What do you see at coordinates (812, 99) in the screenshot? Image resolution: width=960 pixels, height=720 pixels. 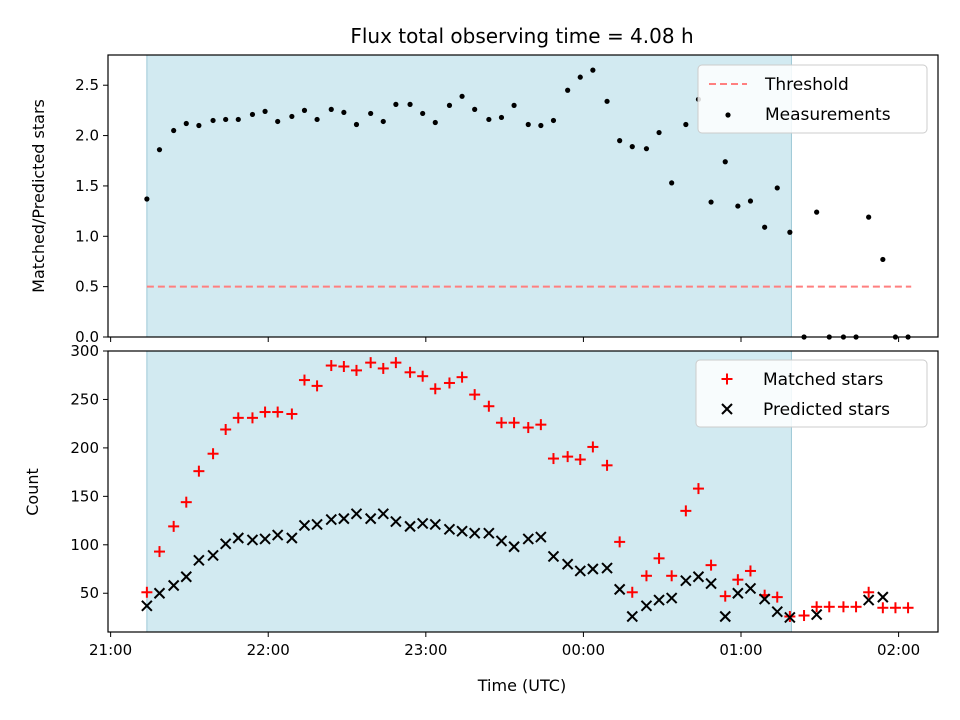 I see `top-legend: Threshold Measurements` at bounding box center [812, 99].